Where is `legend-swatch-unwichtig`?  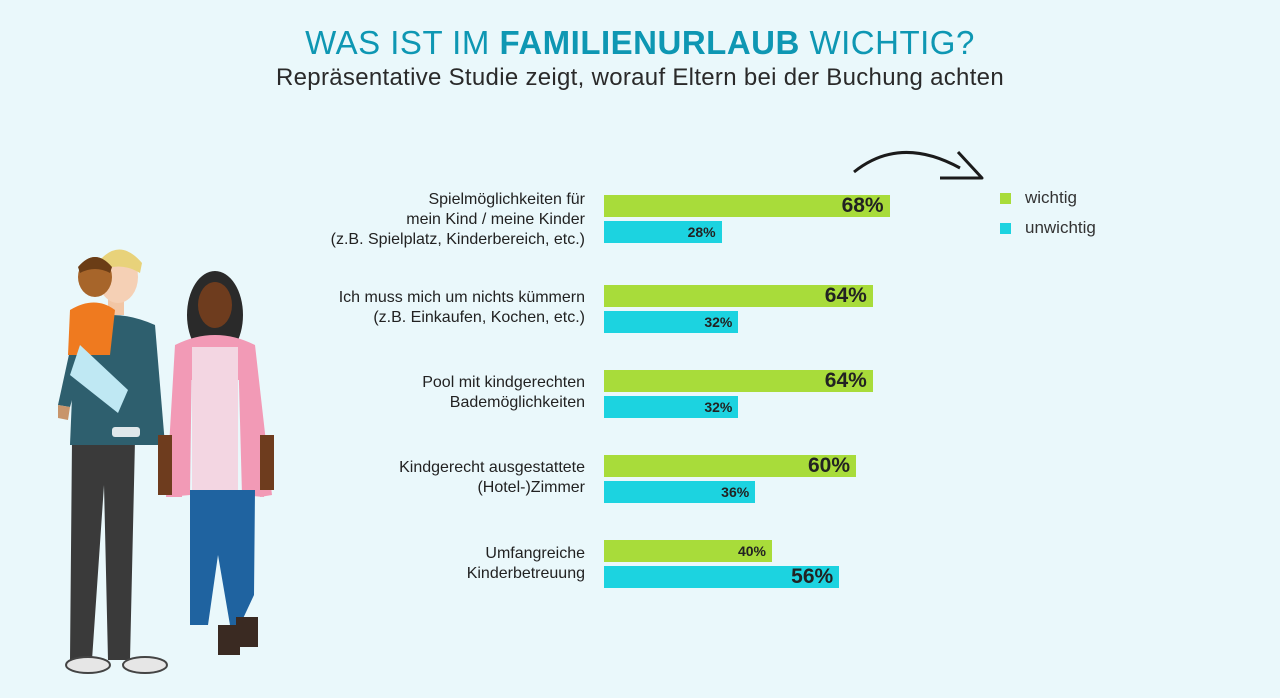
legend-swatch-unwichtig is located at coordinates (1005, 228).